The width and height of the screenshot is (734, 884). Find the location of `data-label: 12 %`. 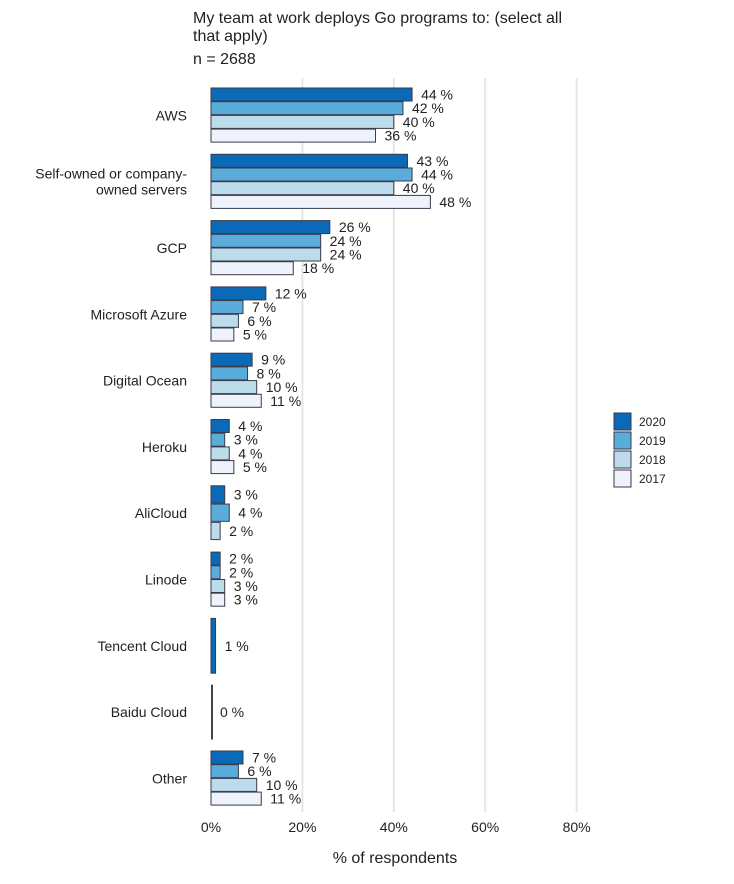

data-label: 12 % is located at coordinates (291, 293).